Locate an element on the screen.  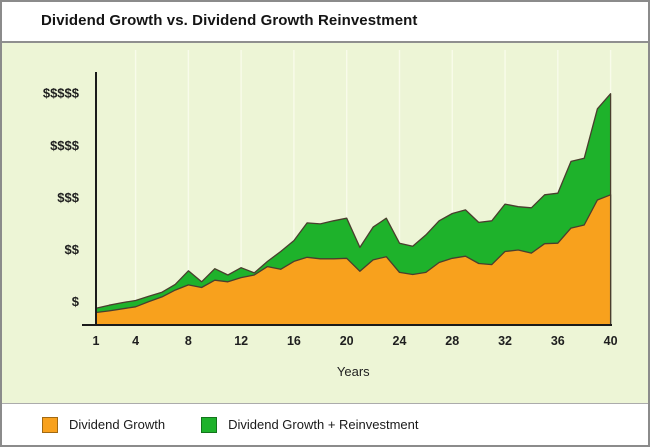
x-axis-title: Years is located at coordinates (353, 371).